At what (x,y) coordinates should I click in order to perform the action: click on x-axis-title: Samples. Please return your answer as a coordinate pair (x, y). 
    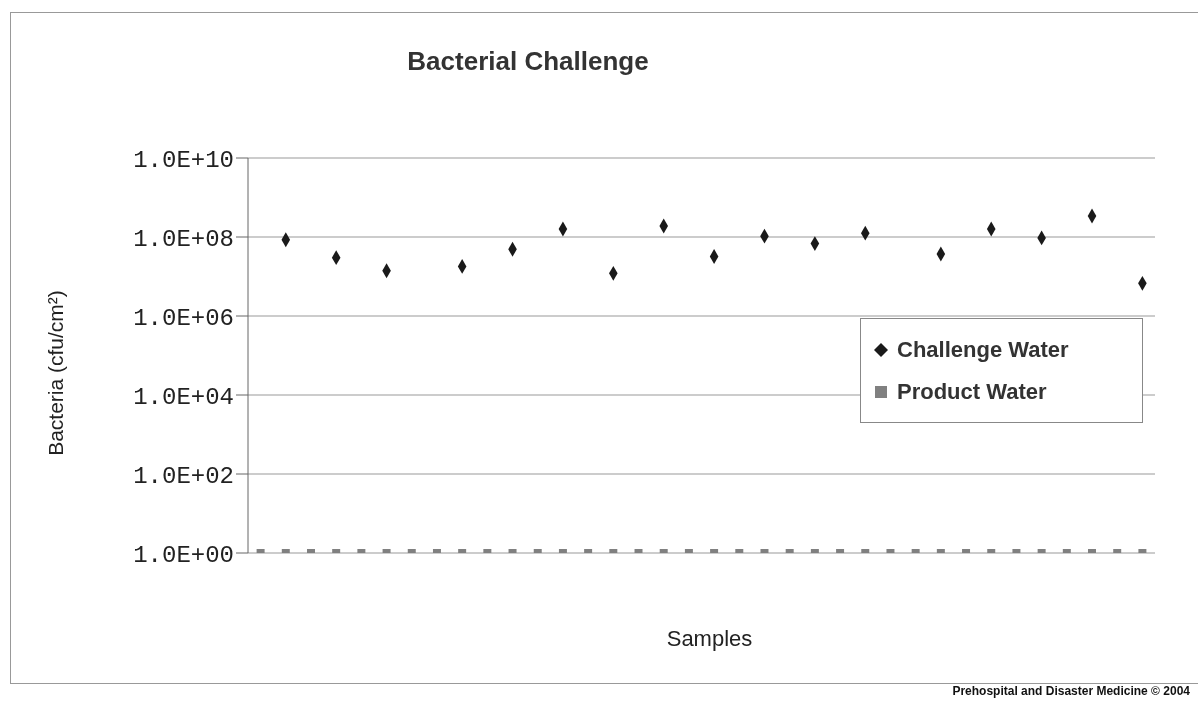
    Looking at the image, I should click on (709, 639).